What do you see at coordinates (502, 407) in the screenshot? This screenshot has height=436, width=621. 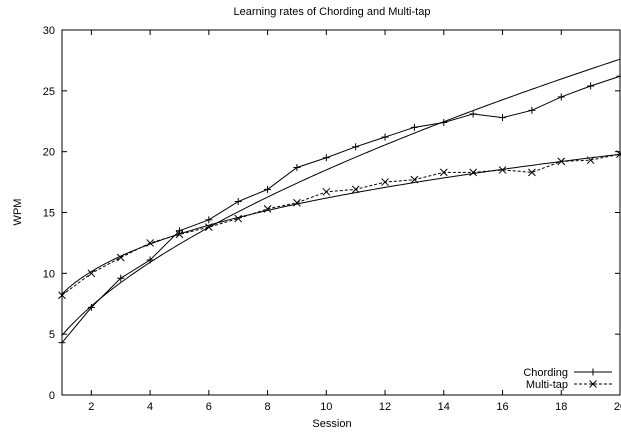 I see `x-tick-label: 16` at bounding box center [502, 407].